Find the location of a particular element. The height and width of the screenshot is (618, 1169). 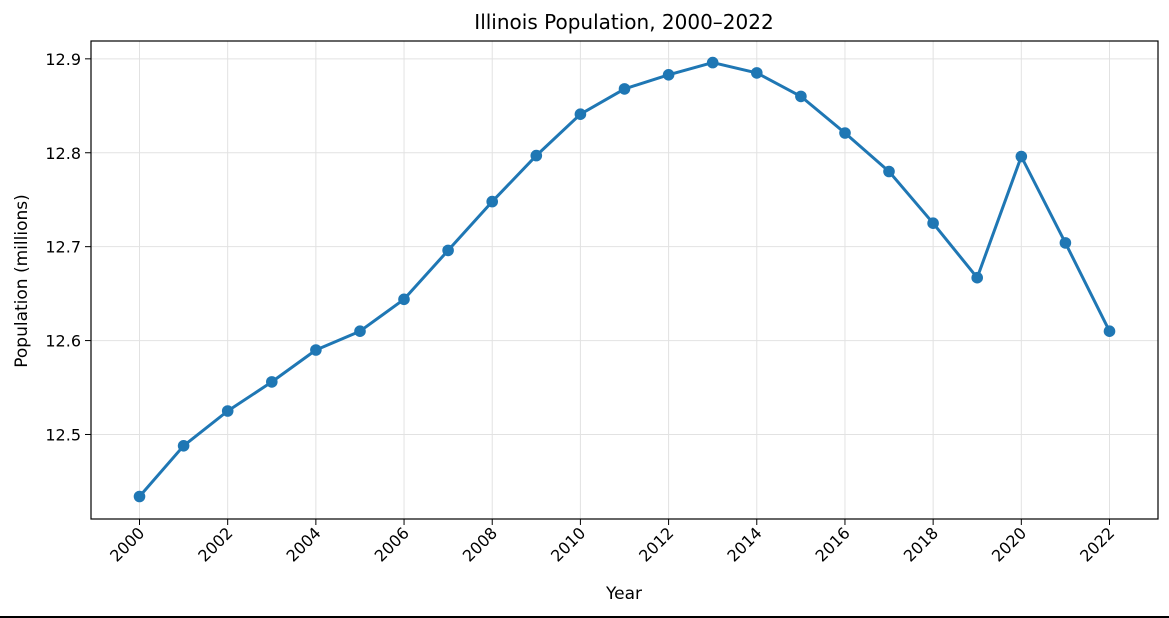

y-tick-label: 12.7 is located at coordinates (63, 247).